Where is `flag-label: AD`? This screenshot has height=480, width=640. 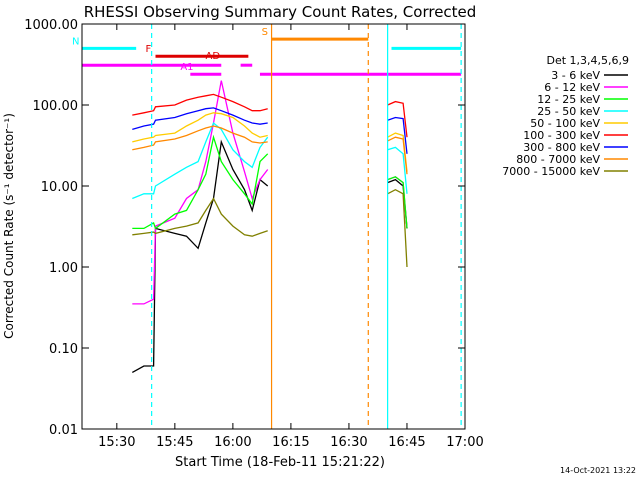
flag-label: AD is located at coordinates (213, 56).